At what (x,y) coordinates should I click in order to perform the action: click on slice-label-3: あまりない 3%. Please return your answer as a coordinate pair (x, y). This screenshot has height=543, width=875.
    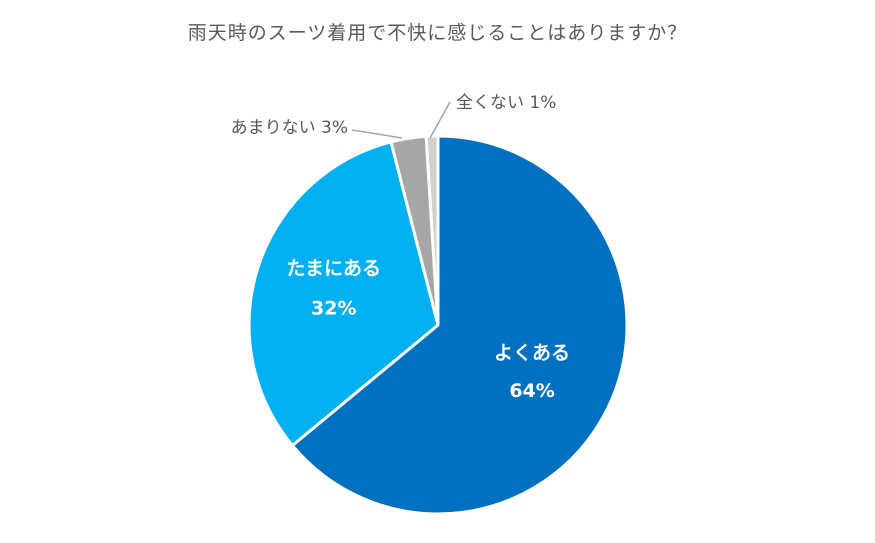
    Looking at the image, I should click on (289, 128).